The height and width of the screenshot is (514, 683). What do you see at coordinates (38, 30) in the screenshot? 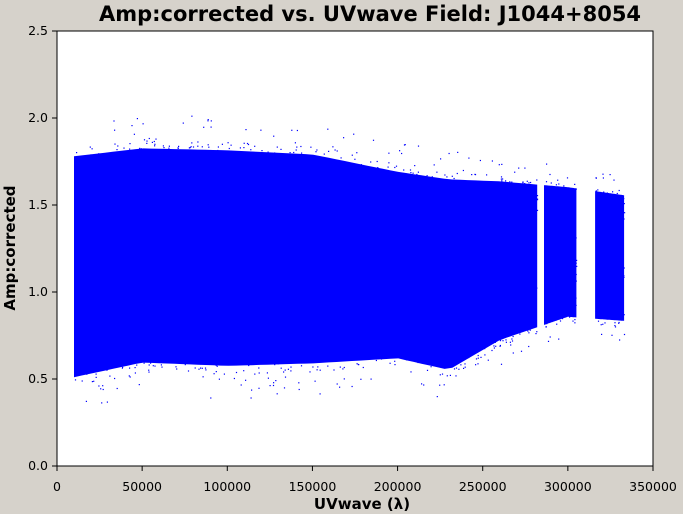
I see `y-tick-label: 2.5` at bounding box center [38, 30].